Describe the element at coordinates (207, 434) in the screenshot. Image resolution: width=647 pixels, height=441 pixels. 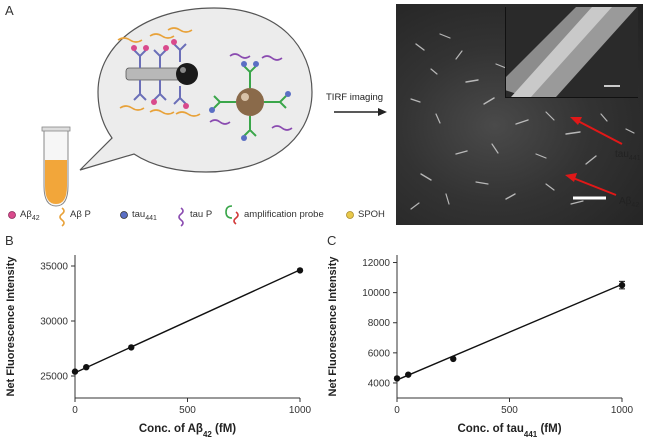
I see `x-axis-label-sub: 42` at that location.